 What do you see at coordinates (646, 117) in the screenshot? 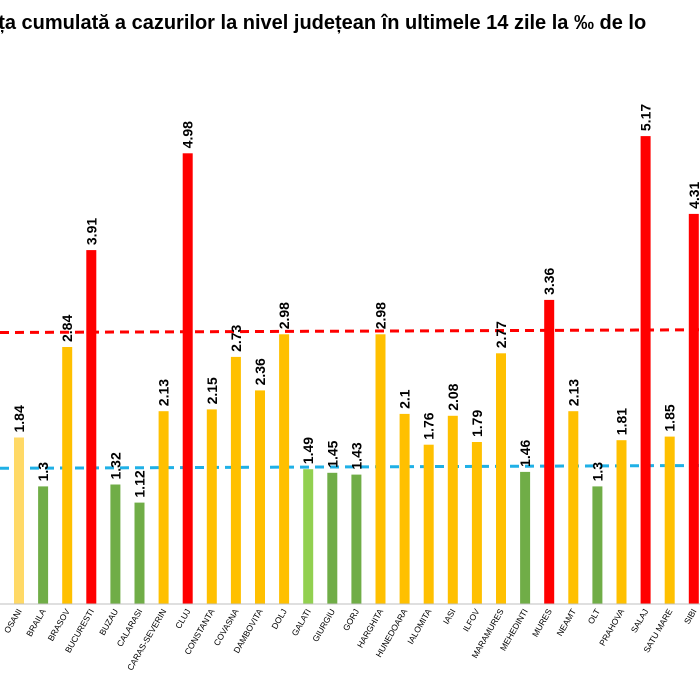
I see `value-label: 5.17` at bounding box center [646, 117].